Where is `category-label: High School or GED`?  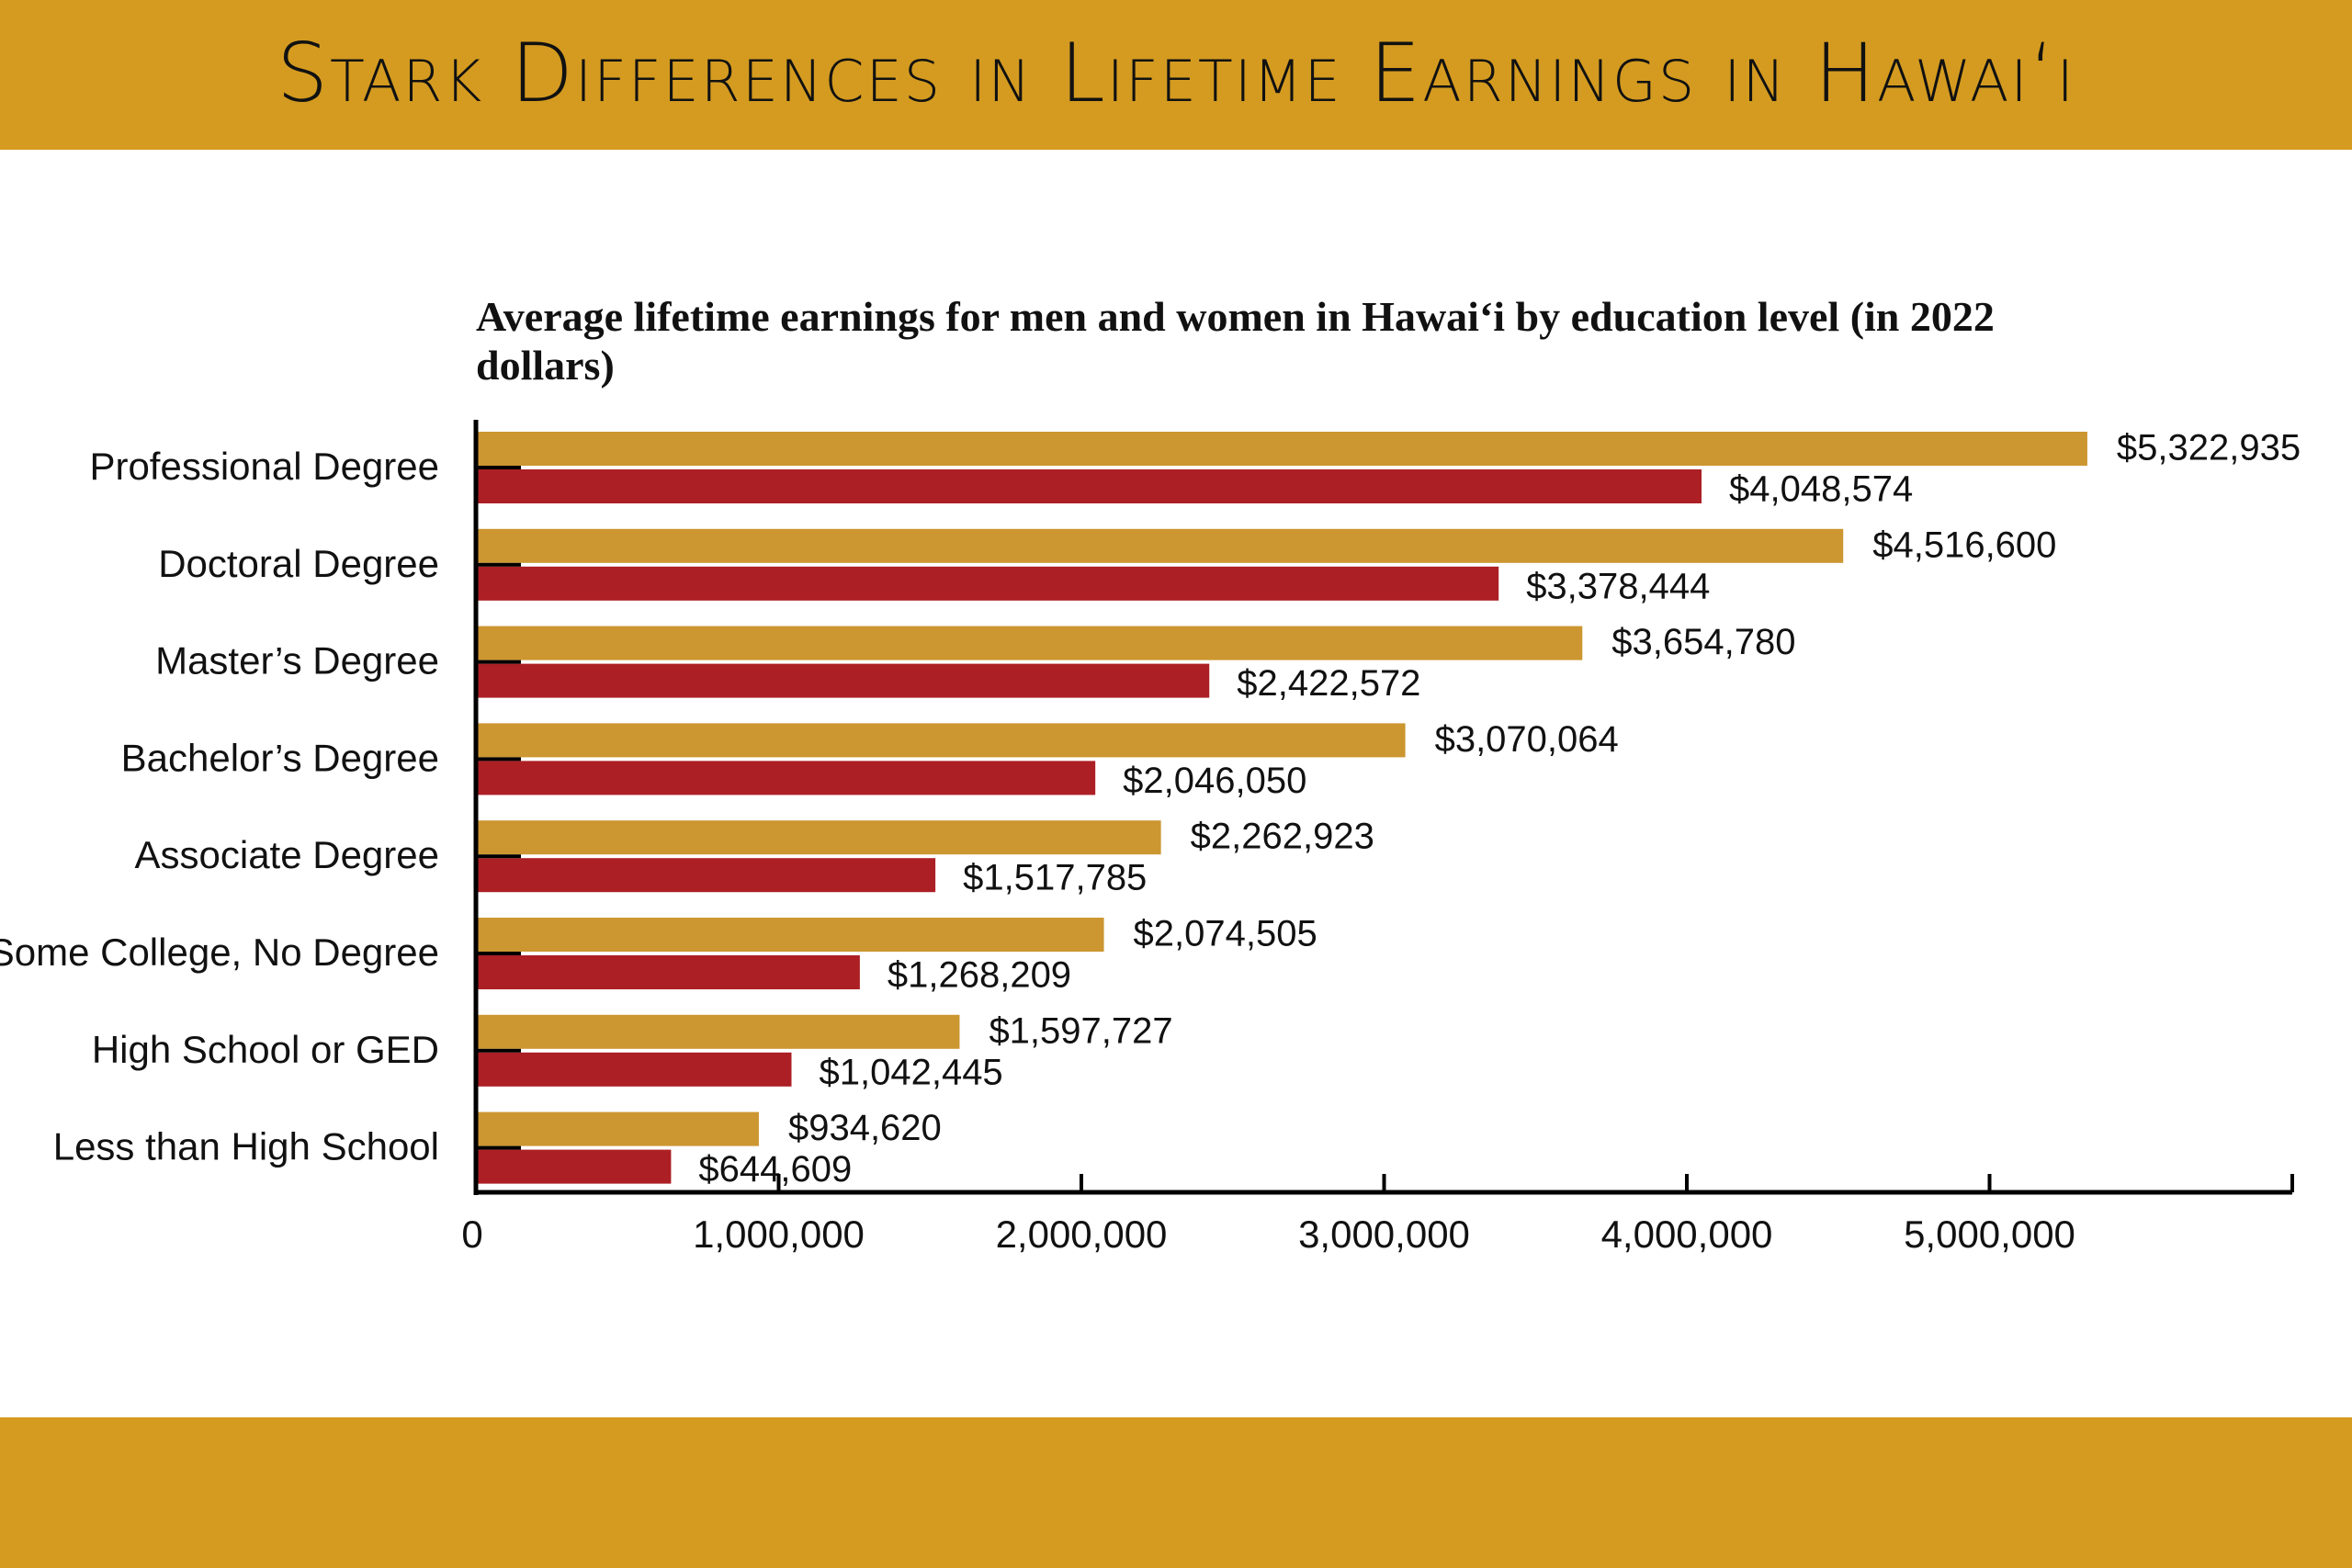
category-label: High School or GED is located at coordinates (265, 1049).